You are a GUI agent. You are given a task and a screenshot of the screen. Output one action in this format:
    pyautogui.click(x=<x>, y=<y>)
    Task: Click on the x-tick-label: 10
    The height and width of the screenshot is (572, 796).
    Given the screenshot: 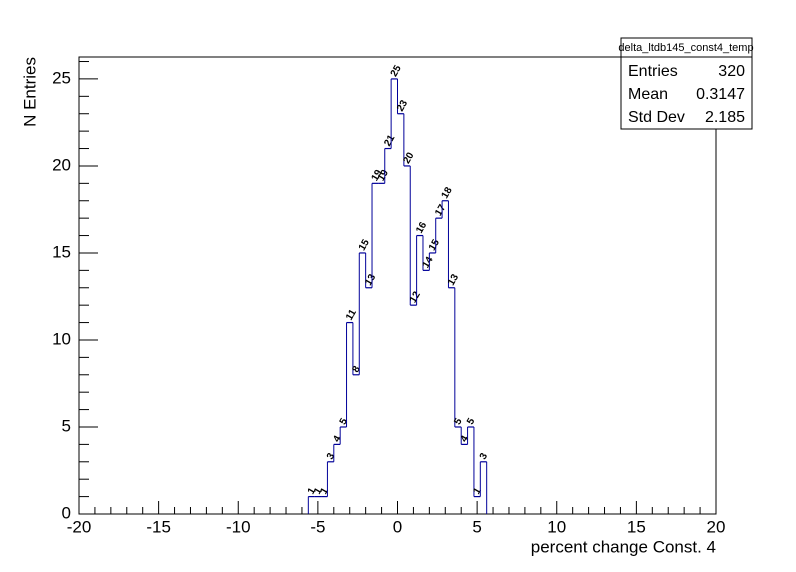 What is the action you would take?
    pyautogui.click(x=556, y=526)
    